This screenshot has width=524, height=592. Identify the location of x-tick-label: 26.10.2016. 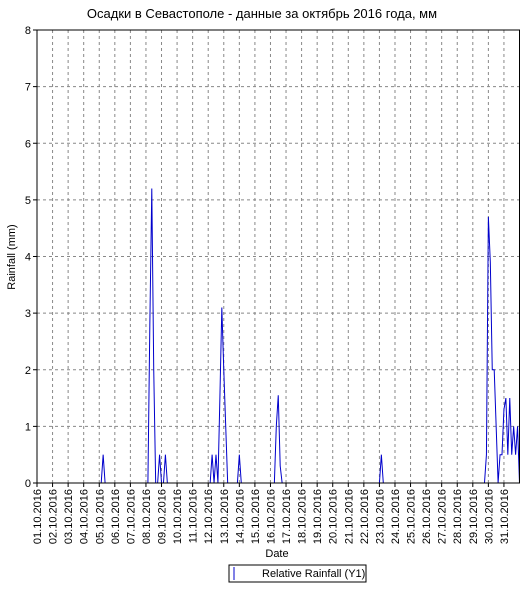
(427, 516).